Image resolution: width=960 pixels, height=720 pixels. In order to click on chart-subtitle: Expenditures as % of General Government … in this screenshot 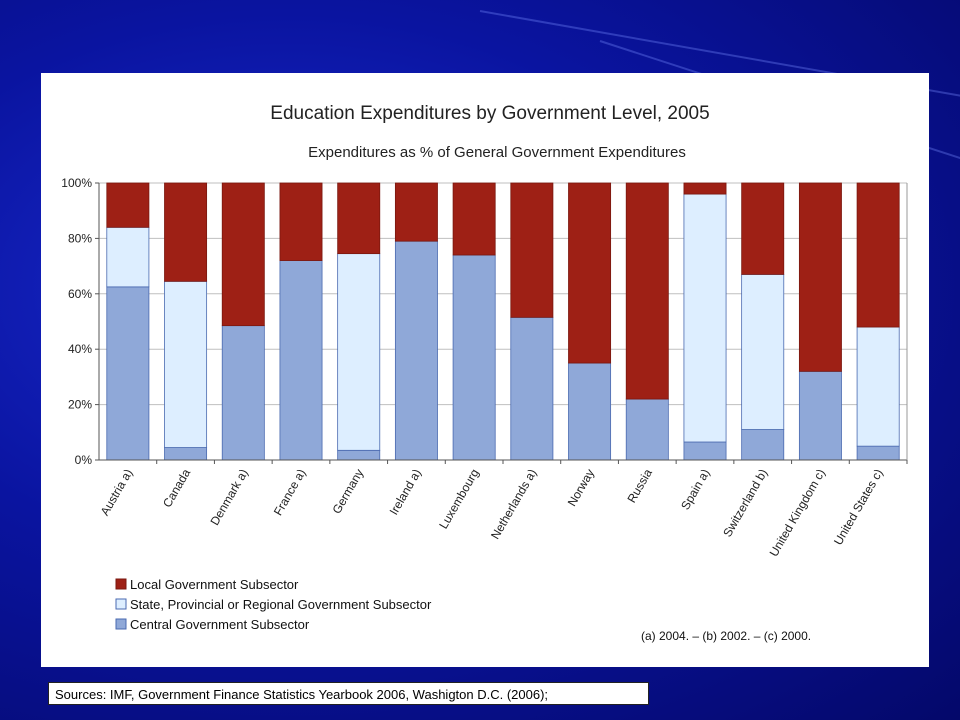, I will do `click(497, 152)`.